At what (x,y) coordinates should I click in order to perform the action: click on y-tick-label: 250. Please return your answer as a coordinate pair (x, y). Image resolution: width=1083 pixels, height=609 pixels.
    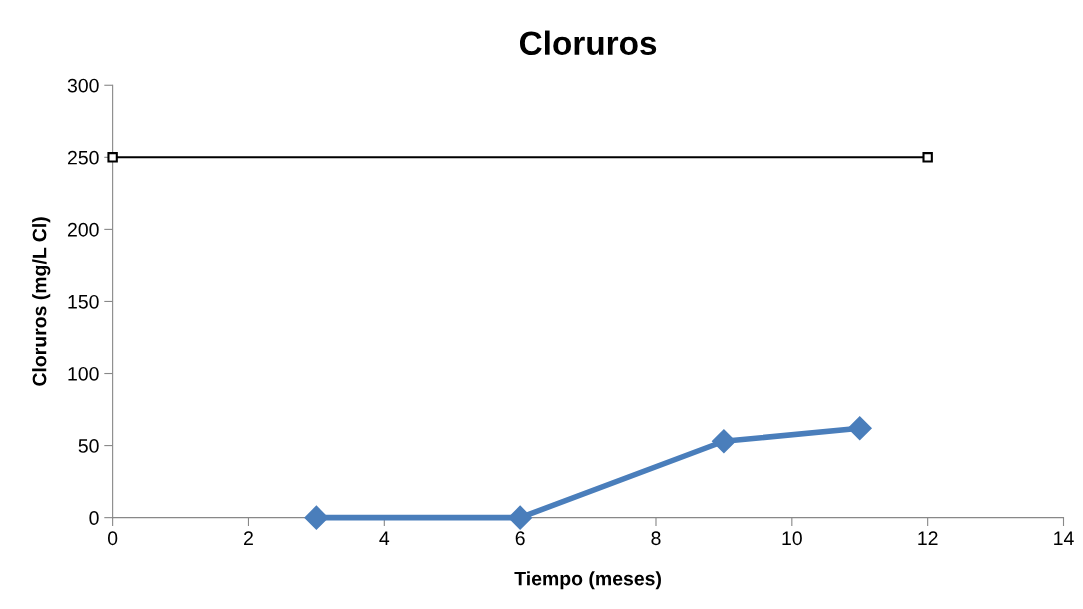
    Looking at the image, I should click on (83, 157).